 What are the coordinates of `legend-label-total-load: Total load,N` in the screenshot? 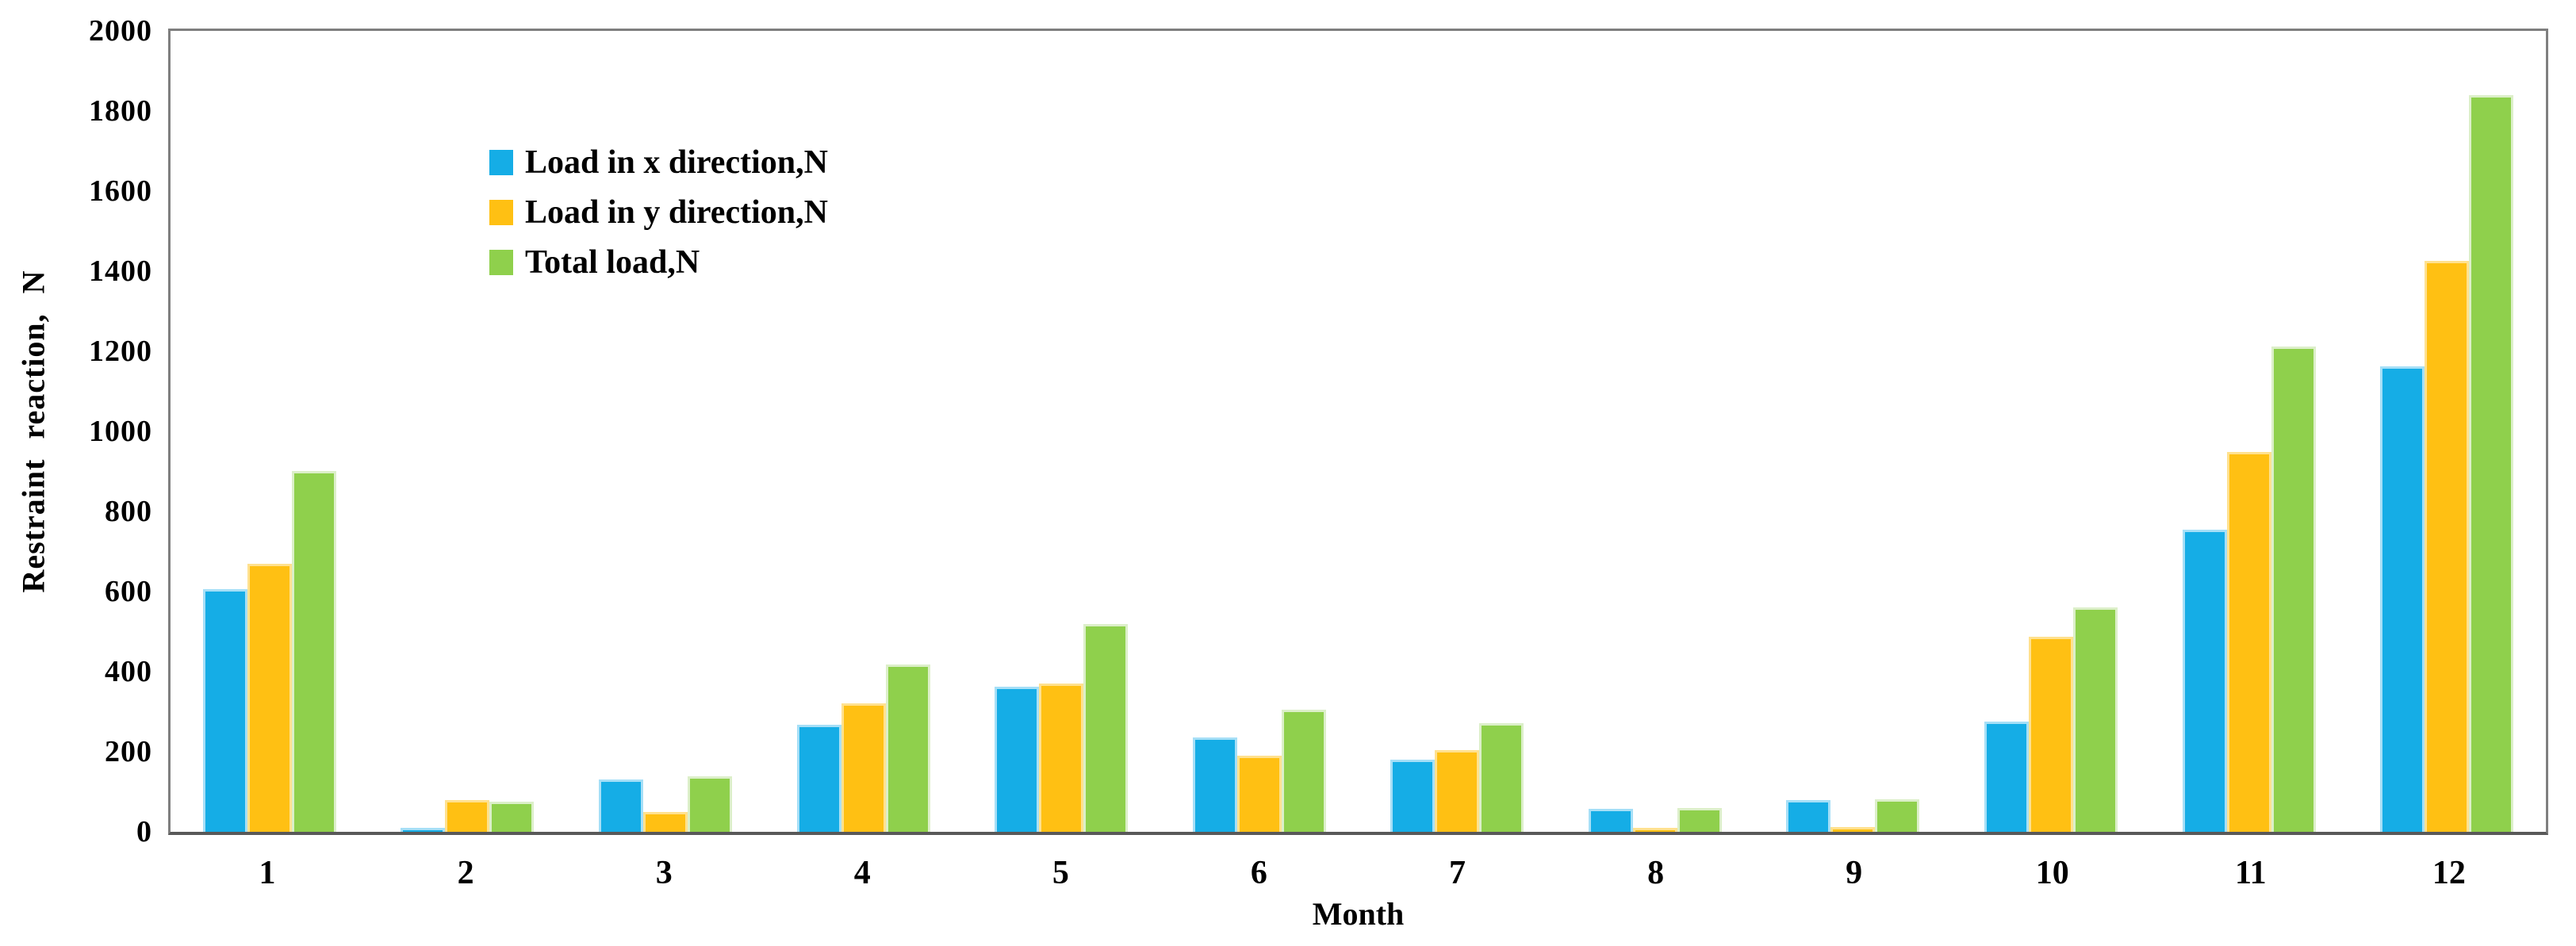 It's located at (613, 262).